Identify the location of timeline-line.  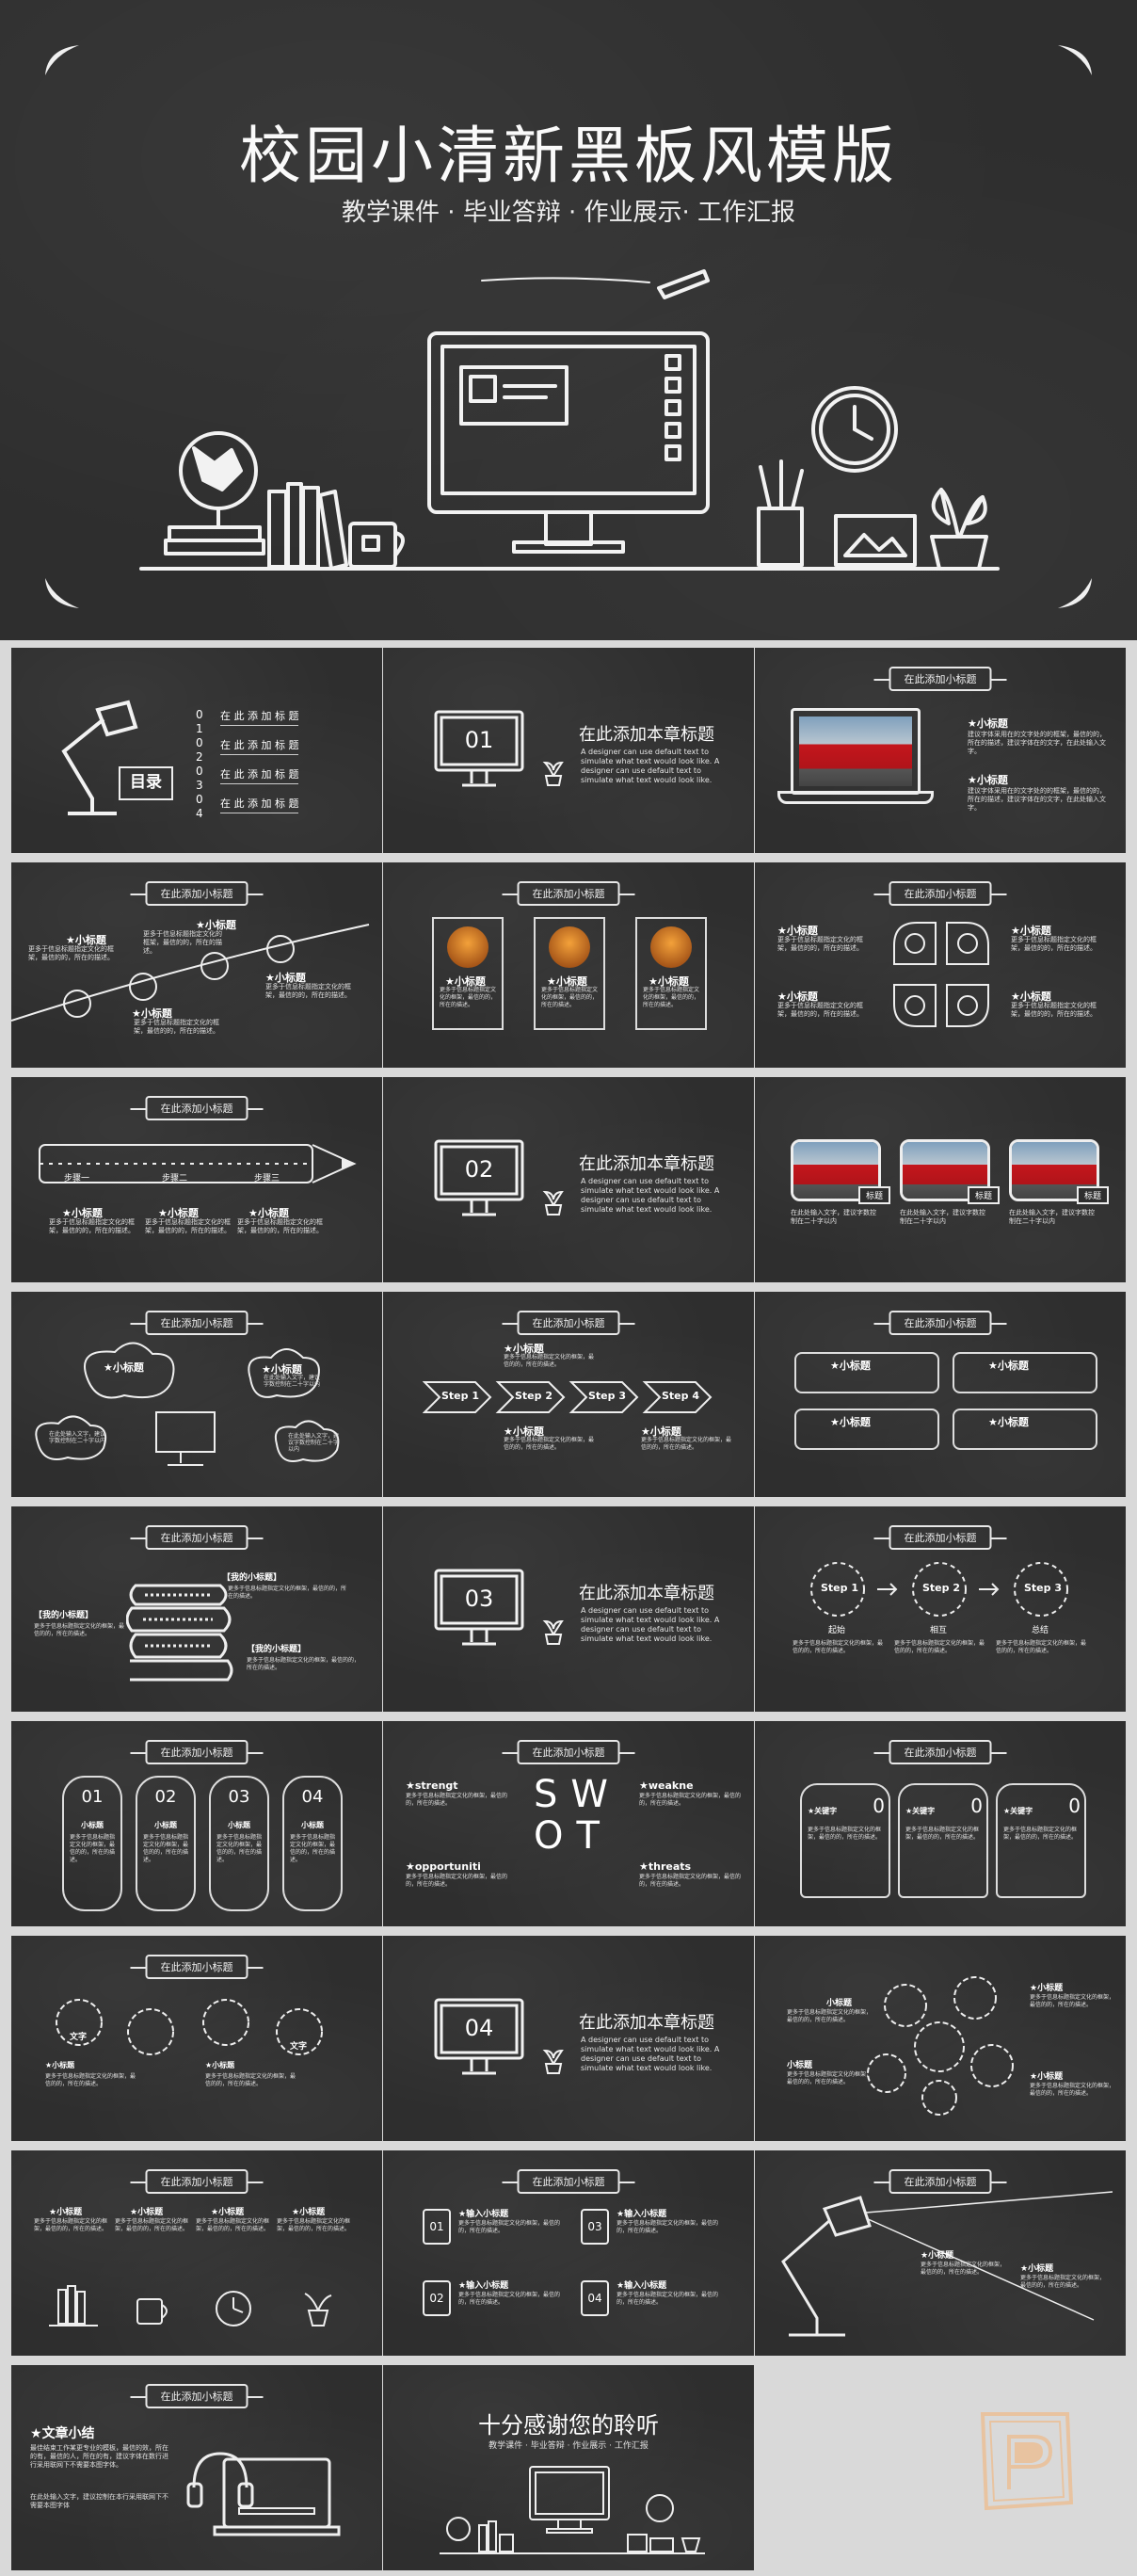
(191, 973).